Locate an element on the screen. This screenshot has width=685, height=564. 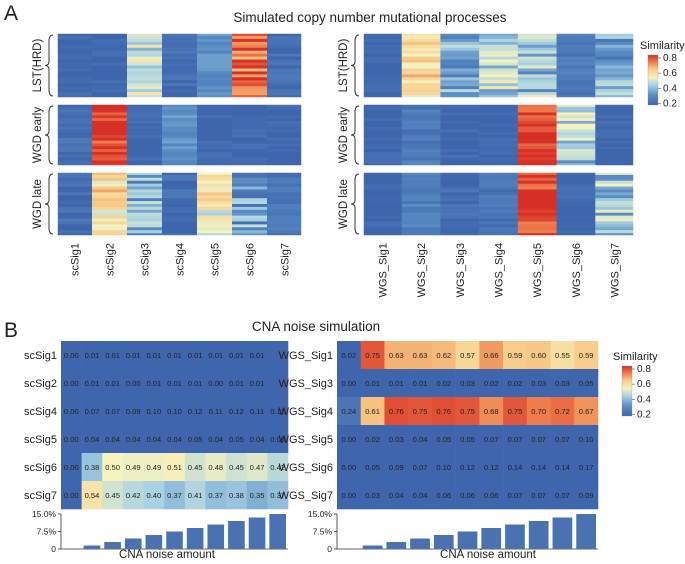
legend-tick-label: 0.8 is located at coordinates (670, 58).